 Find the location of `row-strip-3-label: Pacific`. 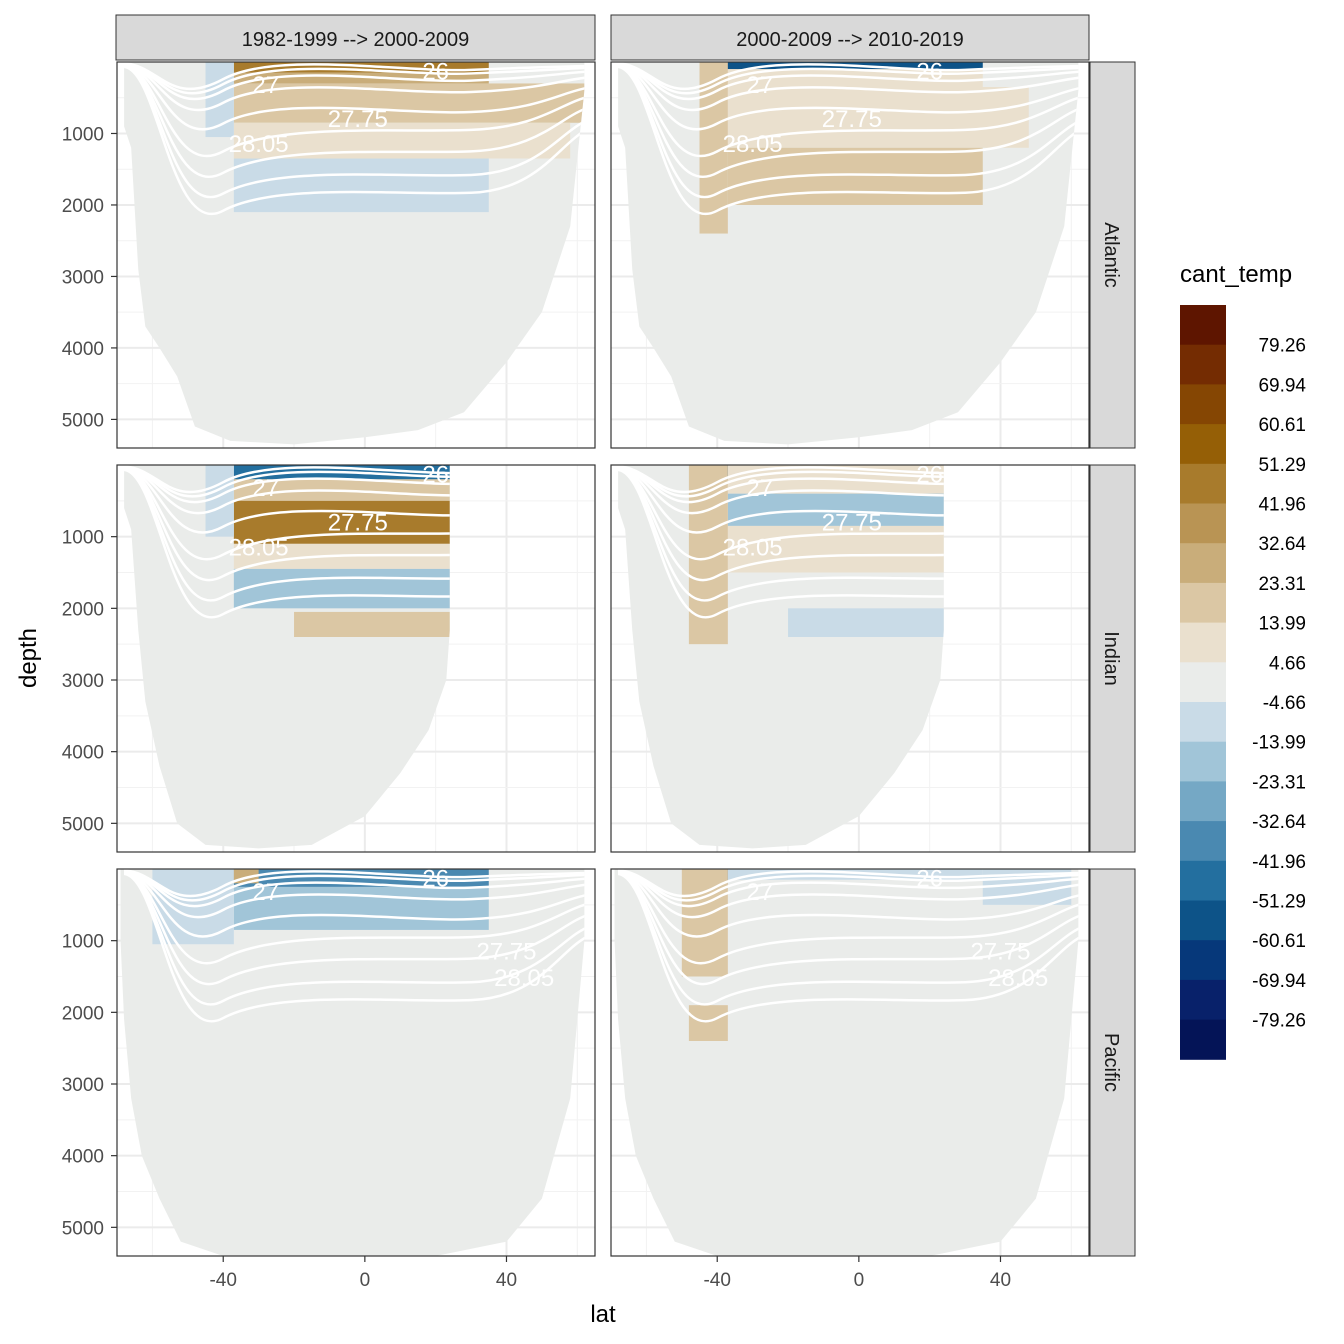

row-strip-3-label: Pacific is located at coordinates (1111, 1062).